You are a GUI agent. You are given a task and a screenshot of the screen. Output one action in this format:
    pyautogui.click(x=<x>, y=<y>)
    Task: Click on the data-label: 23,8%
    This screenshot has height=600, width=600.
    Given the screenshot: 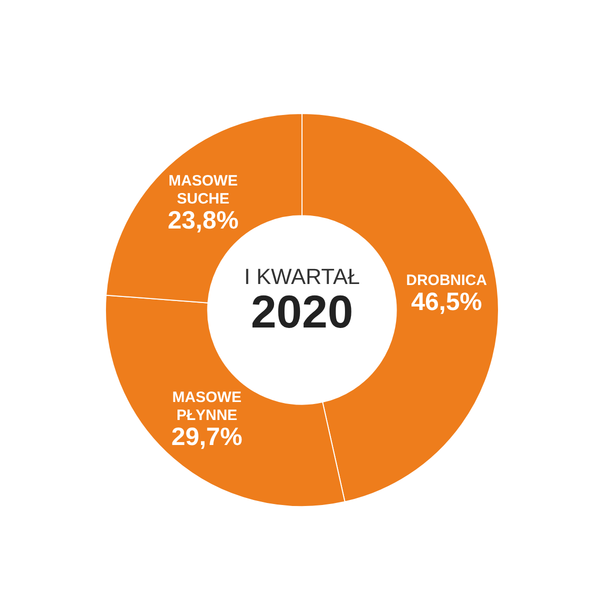 What is the action you would take?
    pyautogui.click(x=203, y=220)
    